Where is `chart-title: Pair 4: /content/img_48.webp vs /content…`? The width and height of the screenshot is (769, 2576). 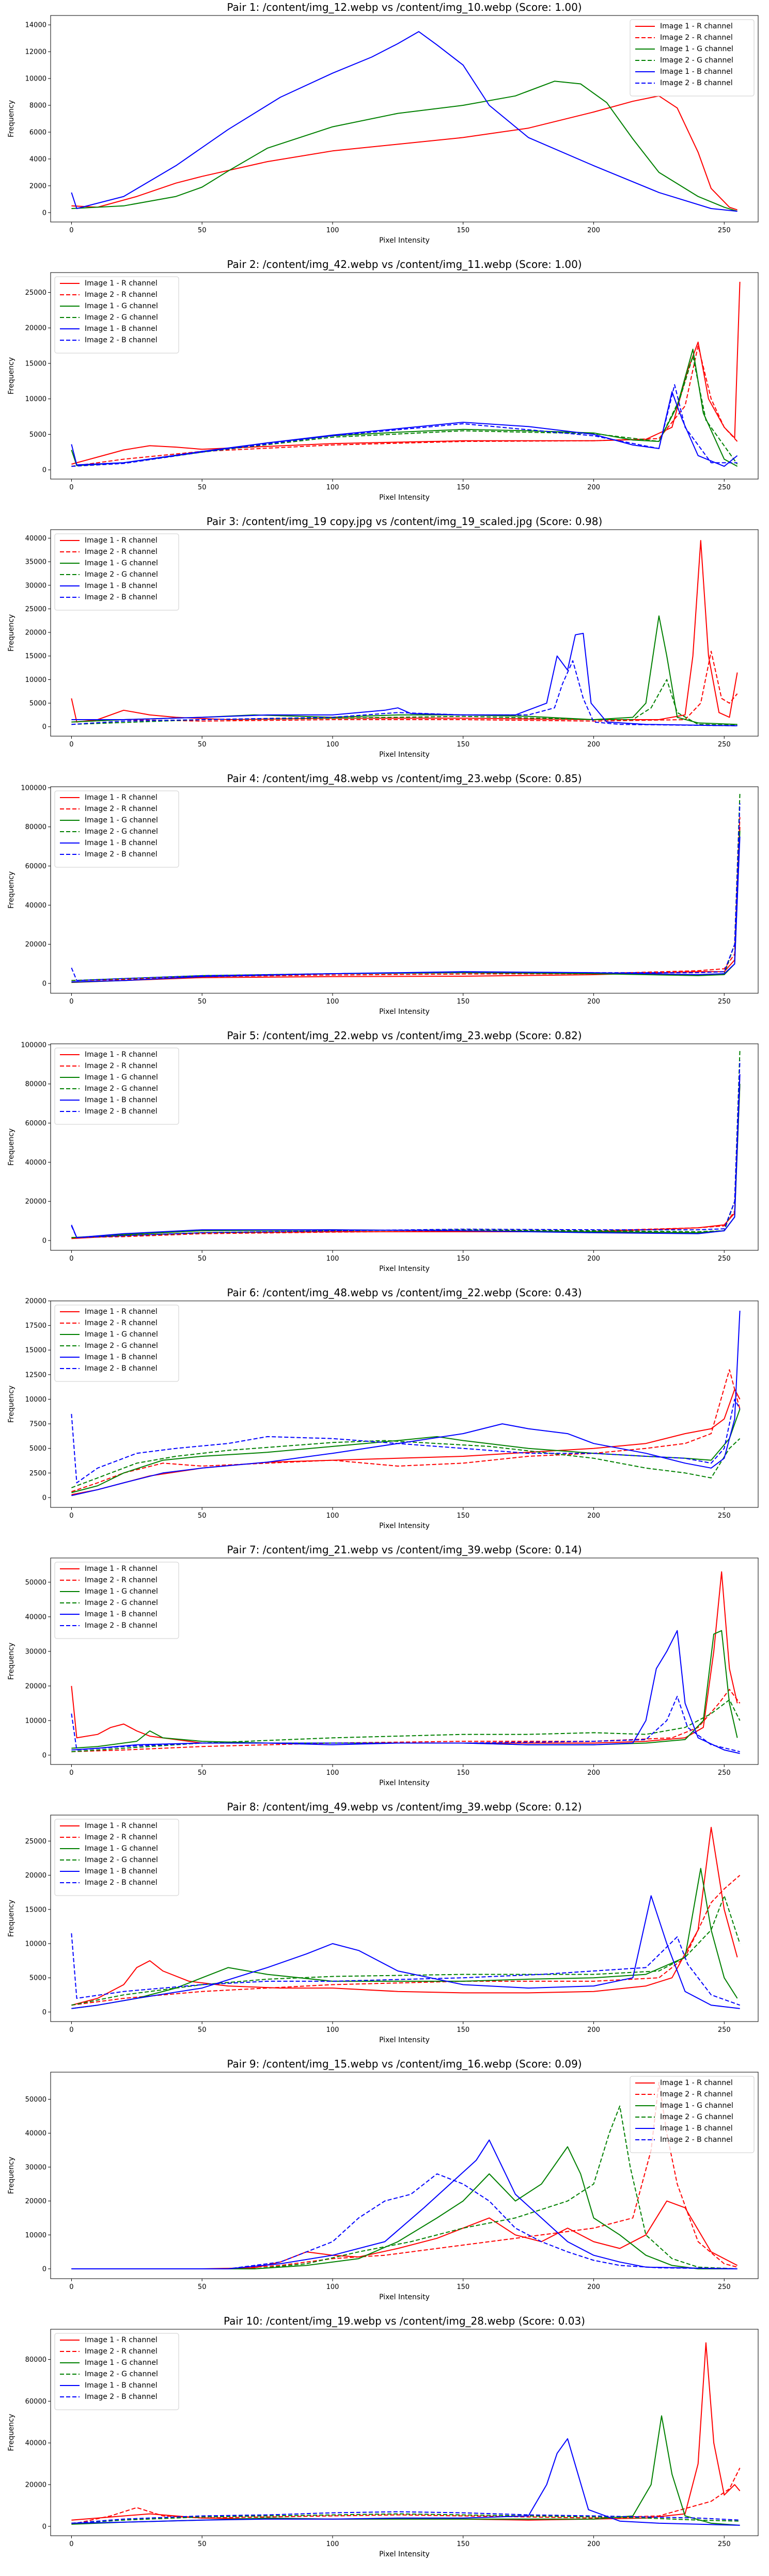 chart-title: Pair 4: /content/img_48.webp vs /content… is located at coordinates (404, 778).